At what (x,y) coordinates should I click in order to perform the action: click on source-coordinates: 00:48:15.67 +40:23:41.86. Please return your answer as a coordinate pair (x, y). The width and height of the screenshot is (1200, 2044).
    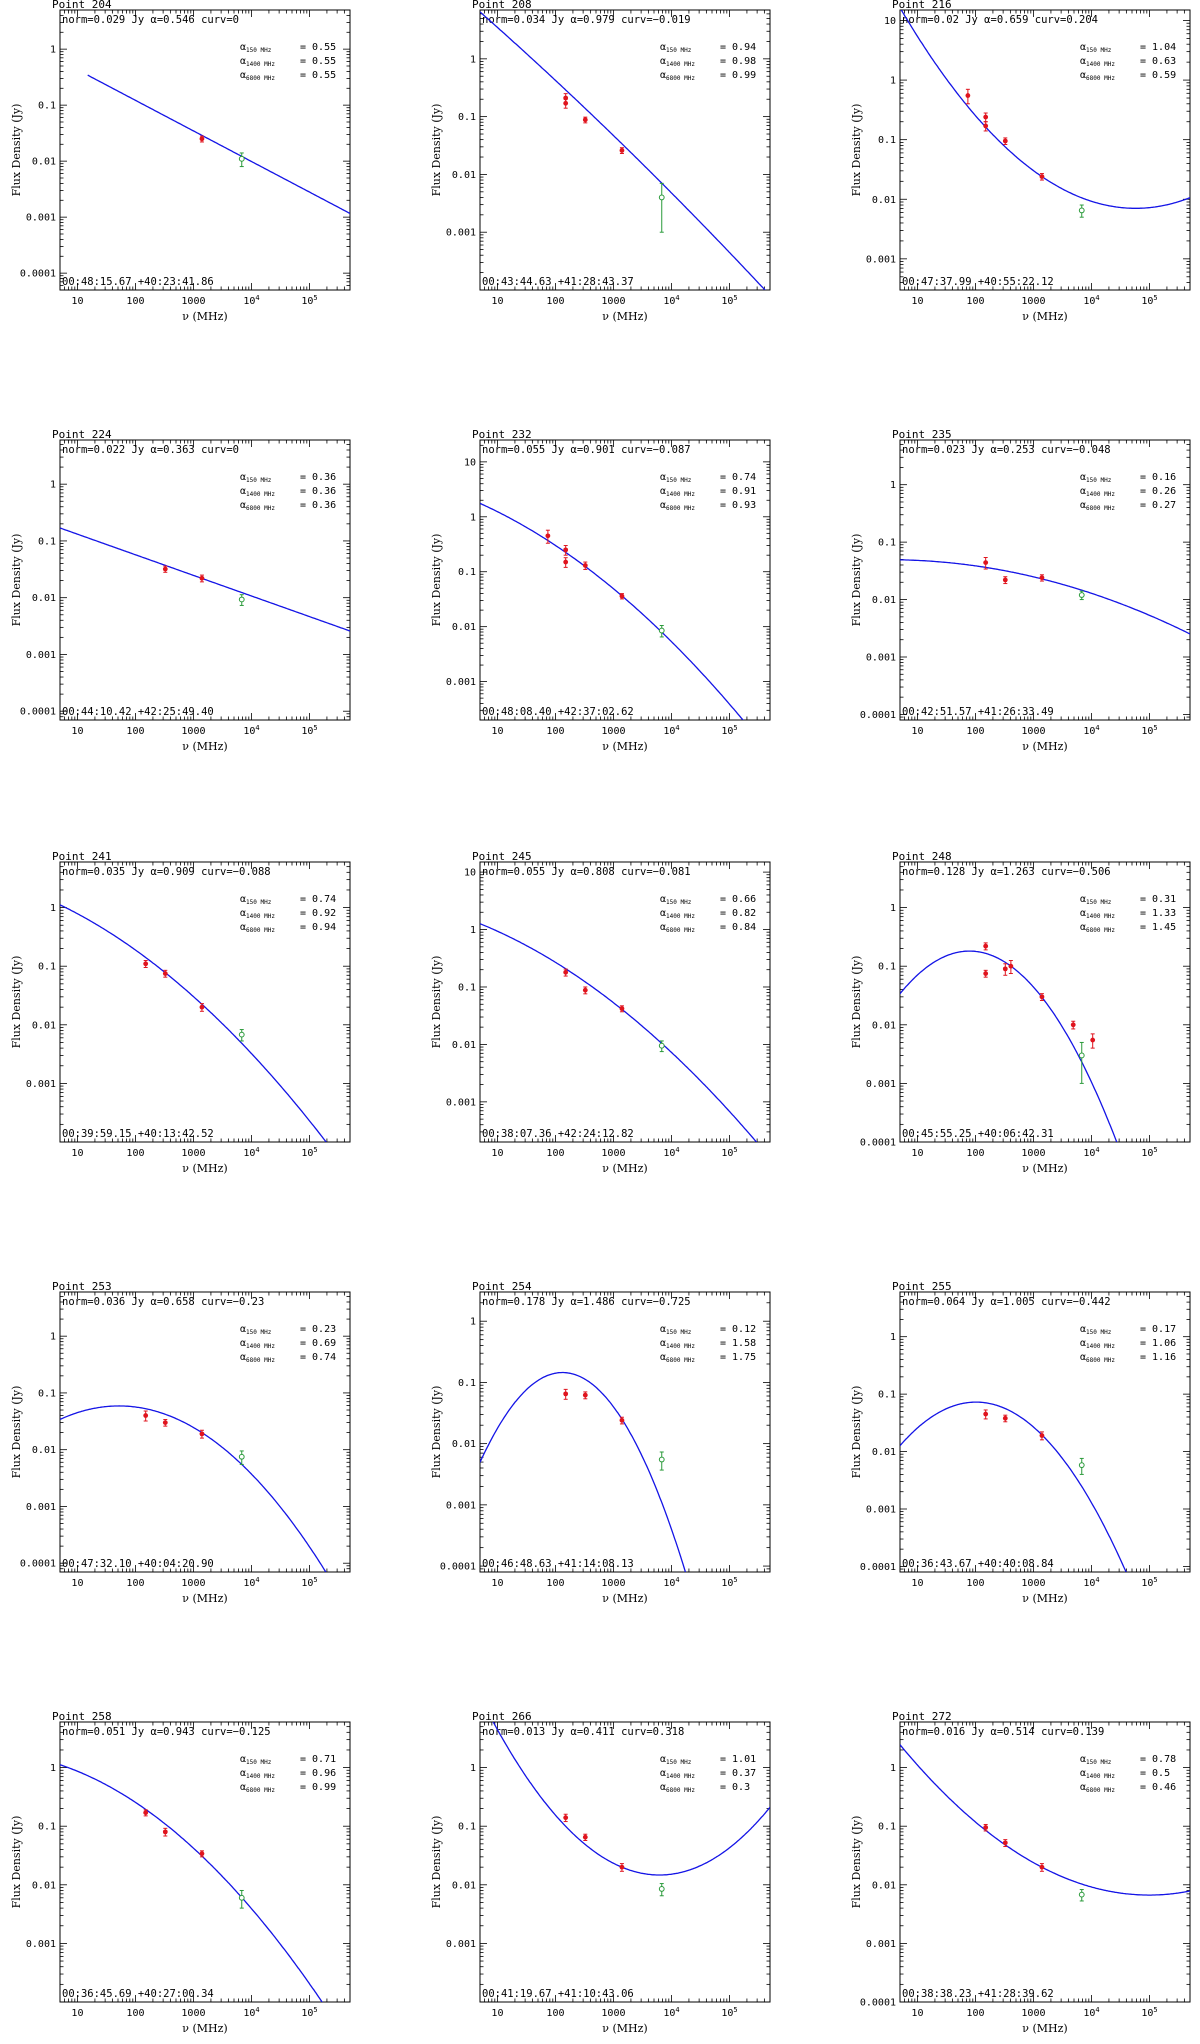
    Looking at the image, I should click on (138, 282).